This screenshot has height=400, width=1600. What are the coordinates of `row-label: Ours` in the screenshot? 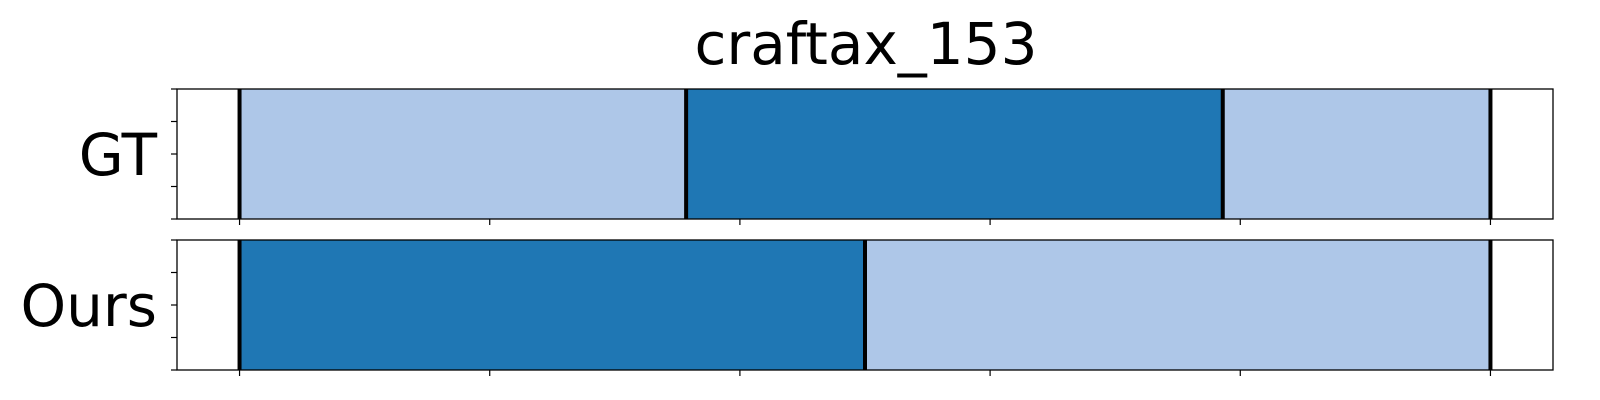 It's located at (89, 306).